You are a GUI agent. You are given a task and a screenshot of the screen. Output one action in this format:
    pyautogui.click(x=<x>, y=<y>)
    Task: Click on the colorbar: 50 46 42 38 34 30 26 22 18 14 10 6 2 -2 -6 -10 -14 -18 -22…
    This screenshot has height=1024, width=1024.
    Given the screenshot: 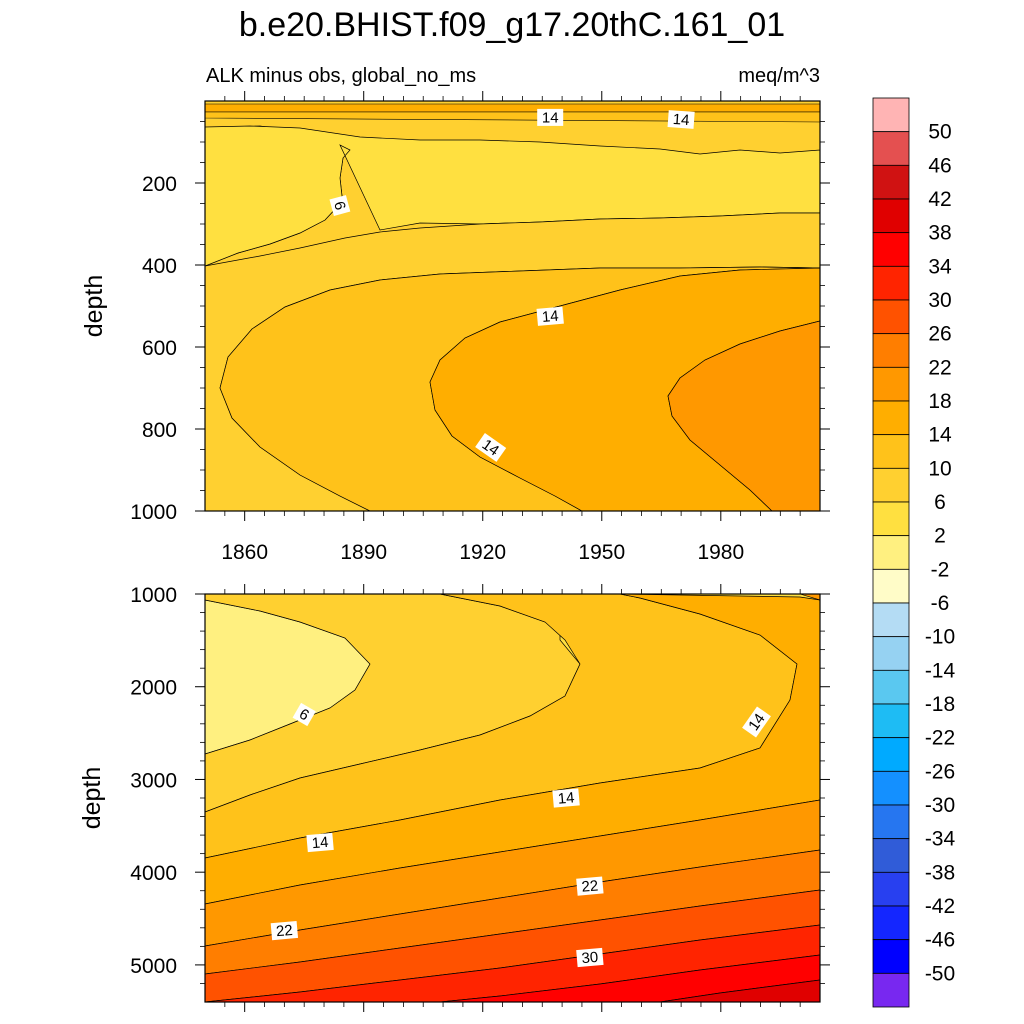 What is the action you would take?
    pyautogui.click(x=914, y=552)
    